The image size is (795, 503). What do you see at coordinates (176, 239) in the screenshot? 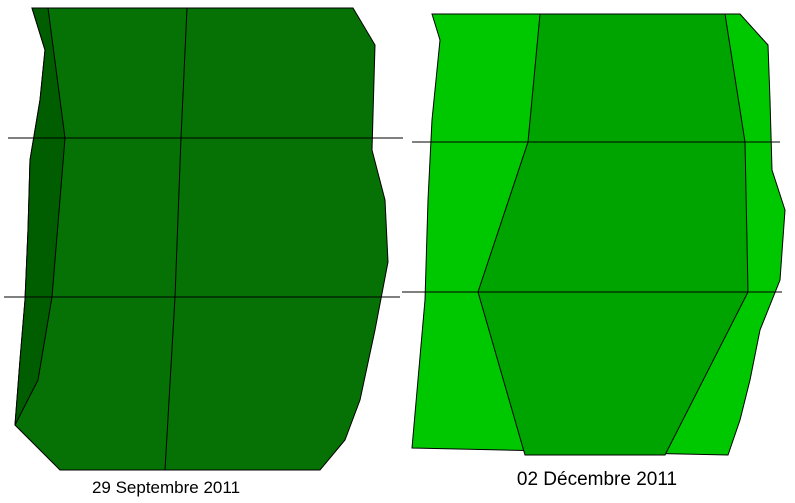
I see `parcel-boundary` at bounding box center [176, 239].